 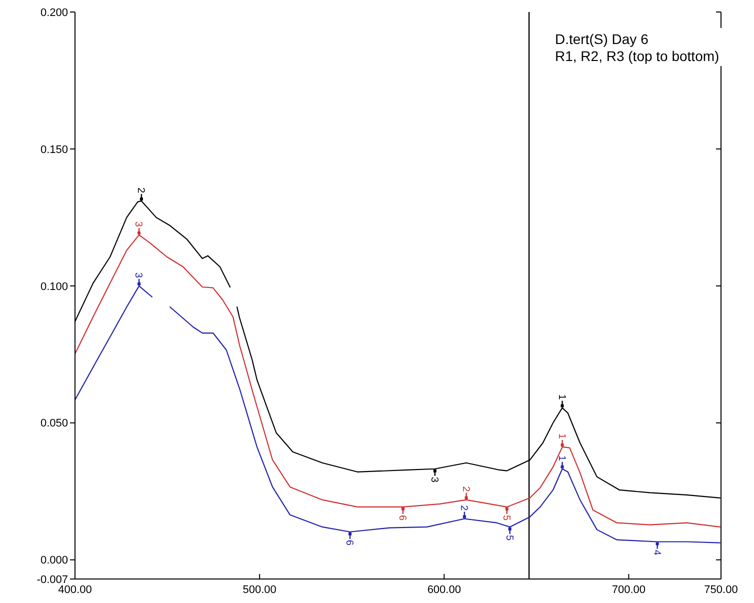 What do you see at coordinates (637, 56) in the screenshot?
I see `annotation: R1, R2, R3 (top to bottom)` at bounding box center [637, 56].